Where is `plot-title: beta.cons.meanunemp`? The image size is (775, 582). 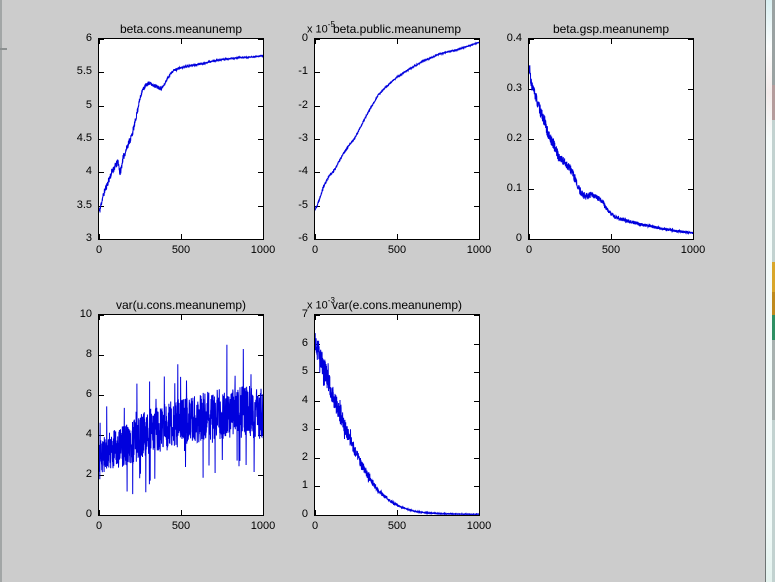 plot-title: beta.cons.meanunemp is located at coordinates (181, 29).